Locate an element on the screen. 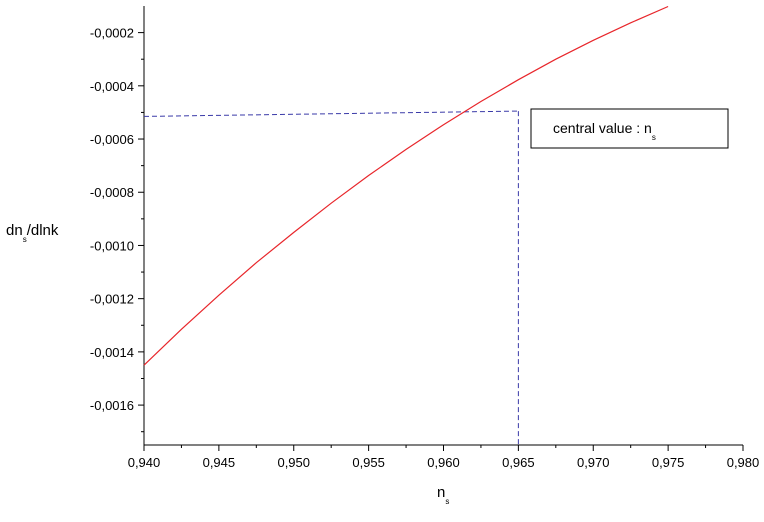  x-tick-label: 0,960 is located at coordinates (443, 462).